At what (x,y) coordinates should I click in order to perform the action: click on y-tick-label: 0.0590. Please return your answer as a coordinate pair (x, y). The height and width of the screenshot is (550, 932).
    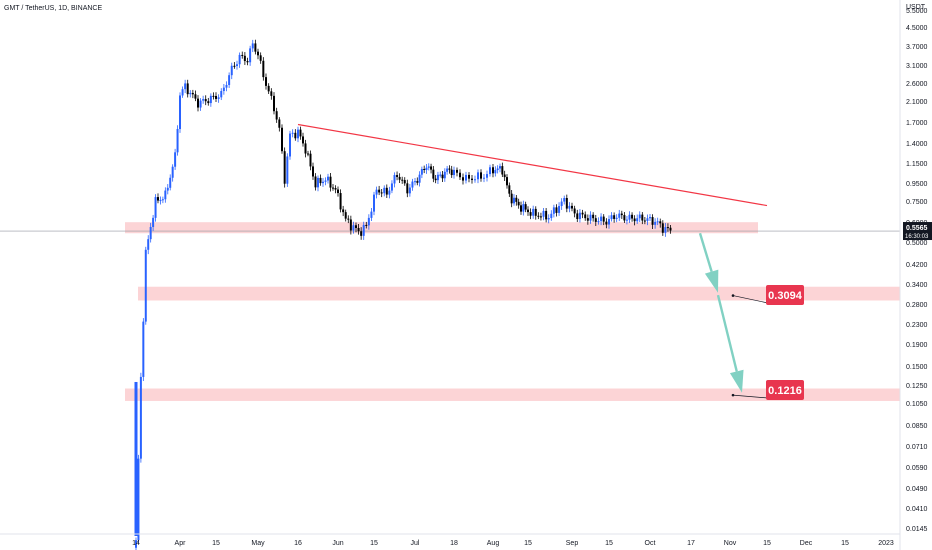
    Looking at the image, I should click on (917, 468).